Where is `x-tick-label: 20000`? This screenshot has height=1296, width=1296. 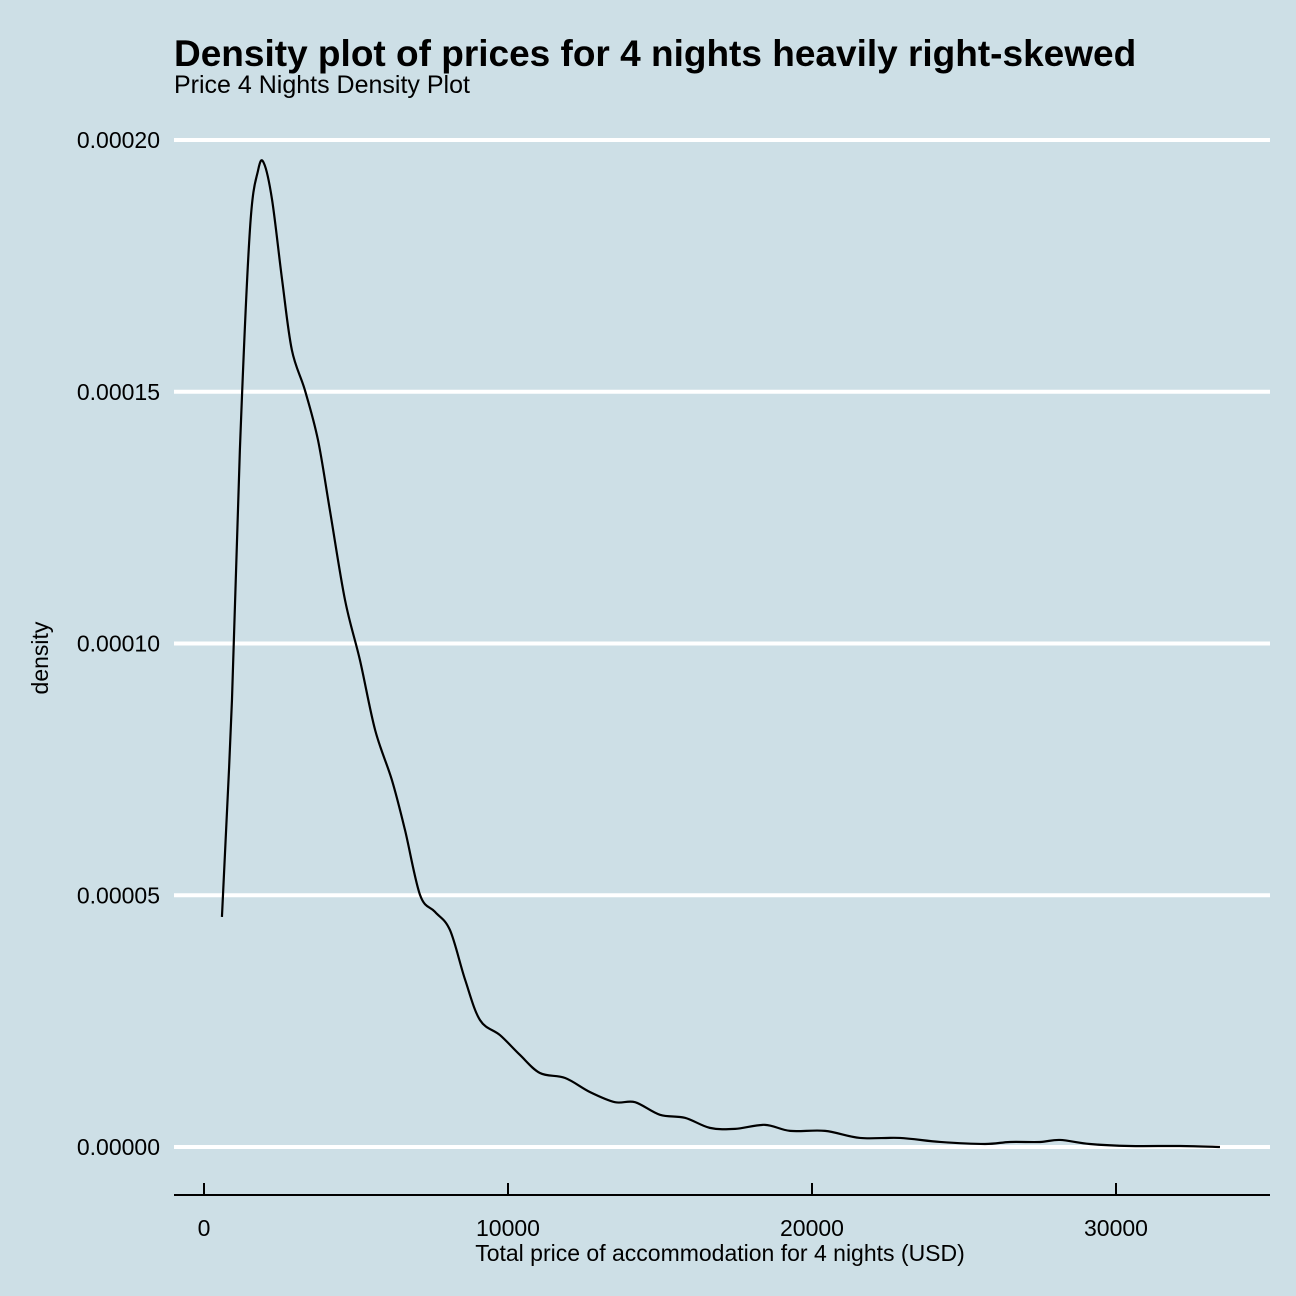
x-tick-label: 20000 is located at coordinates (812, 1228).